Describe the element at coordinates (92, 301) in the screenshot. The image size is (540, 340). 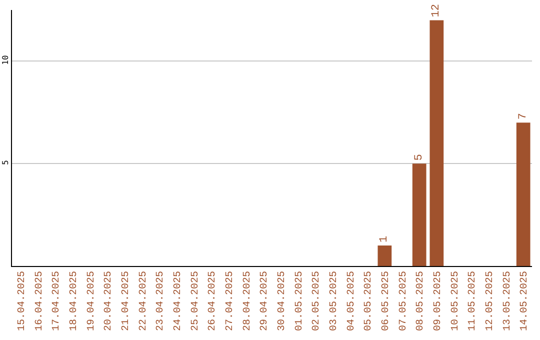
I see `x-tick-label: 19.04.2025` at that location.